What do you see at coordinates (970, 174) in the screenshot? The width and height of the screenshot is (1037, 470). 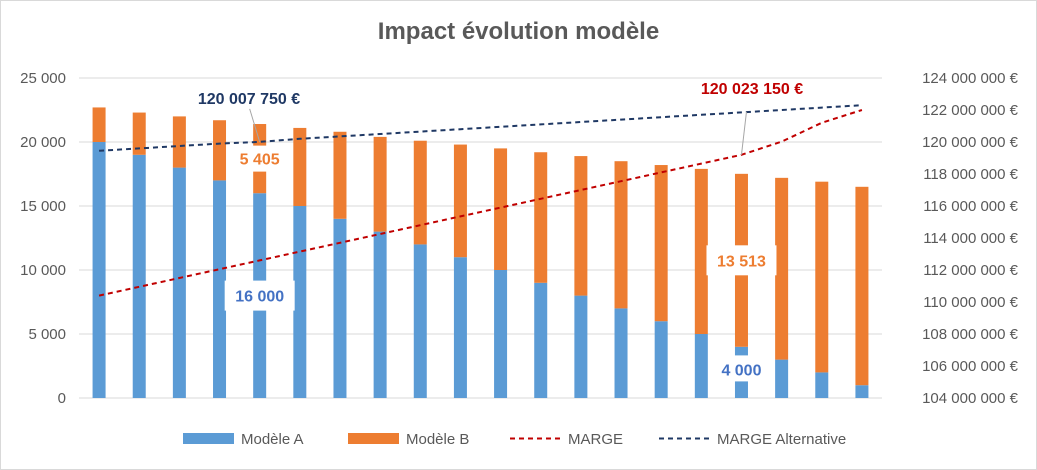 I see `right-tick-label: 118 000 000 €` at bounding box center [970, 174].